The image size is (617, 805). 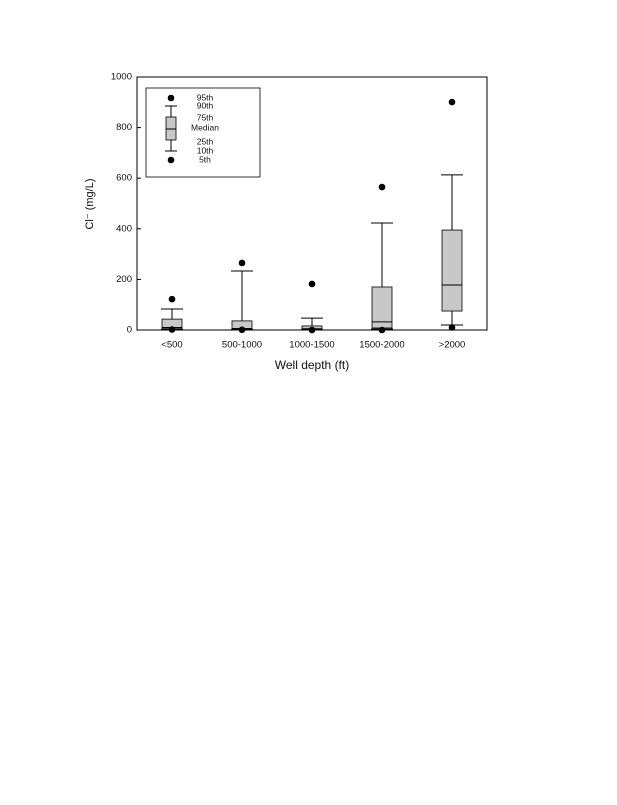 What do you see at coordinates (452, 270) in the screenshot?
I see `box` at bounding box center [452, 270].